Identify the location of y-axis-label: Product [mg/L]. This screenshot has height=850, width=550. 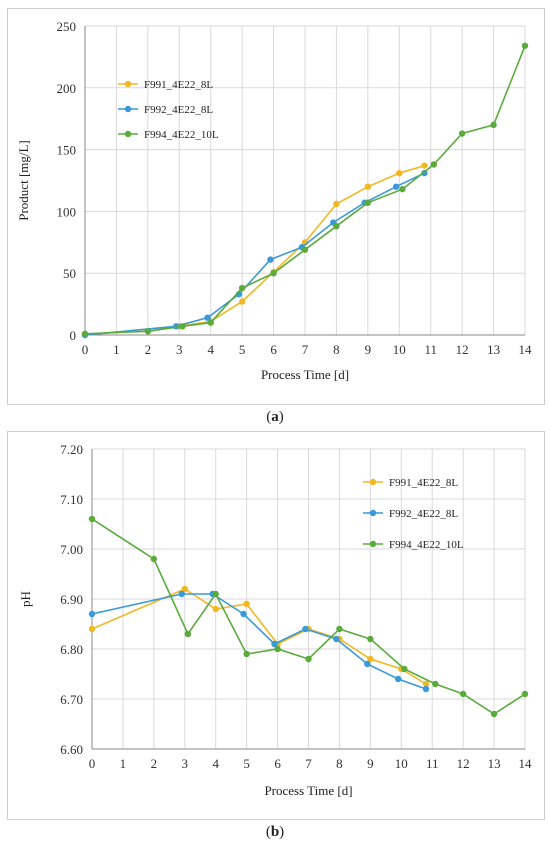
(23, 180).